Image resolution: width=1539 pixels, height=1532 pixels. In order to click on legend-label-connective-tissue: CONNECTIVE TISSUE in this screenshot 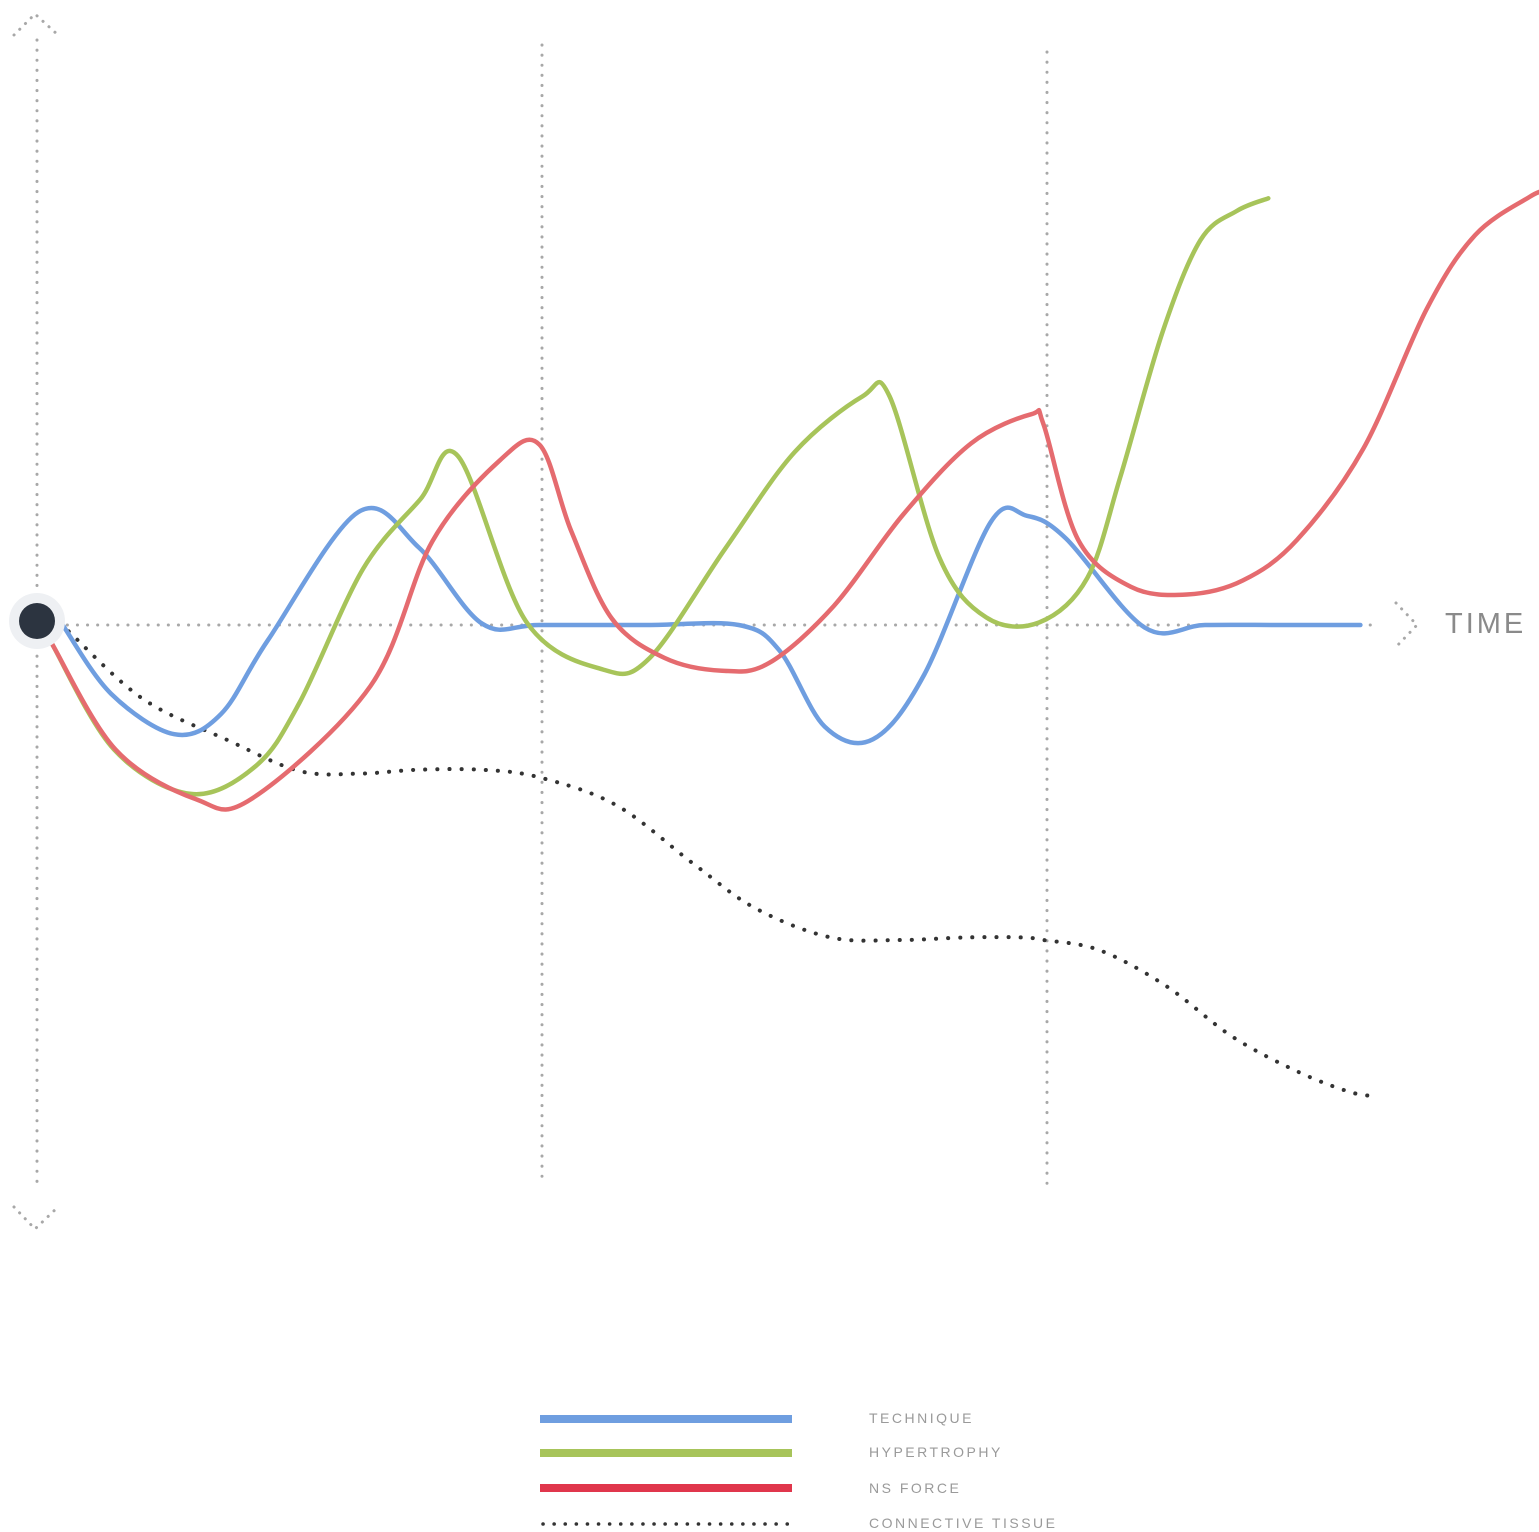, I will do `click(963, 1523)`.